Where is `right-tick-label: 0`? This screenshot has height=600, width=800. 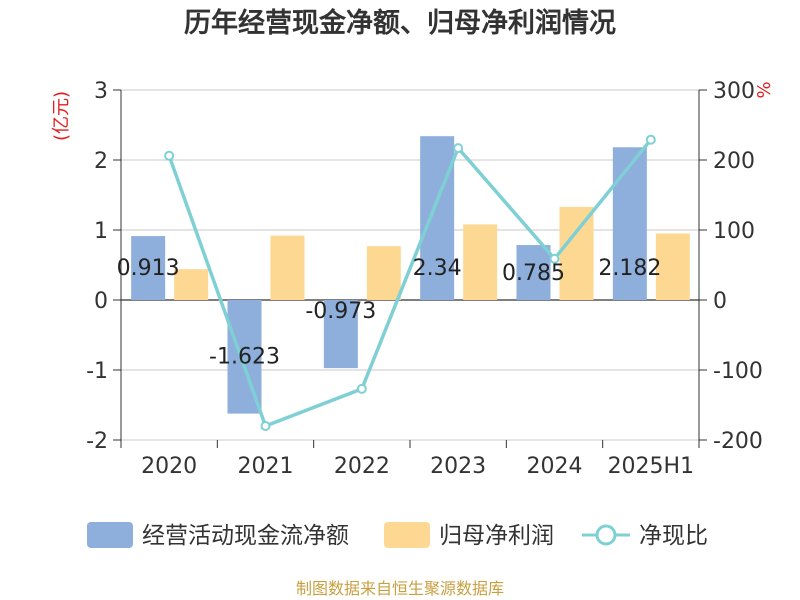
right-tick-label: 0 is located at coordinates (720, 301).